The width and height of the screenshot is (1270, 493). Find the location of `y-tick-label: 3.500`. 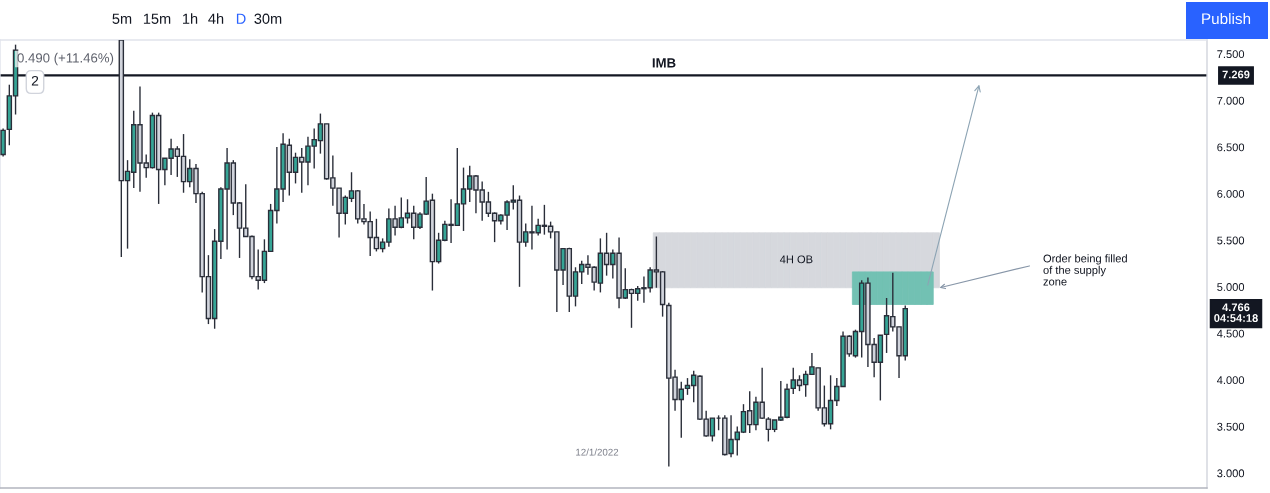

y-tick-label: 3.500 is located at coordinates (1231, 426).